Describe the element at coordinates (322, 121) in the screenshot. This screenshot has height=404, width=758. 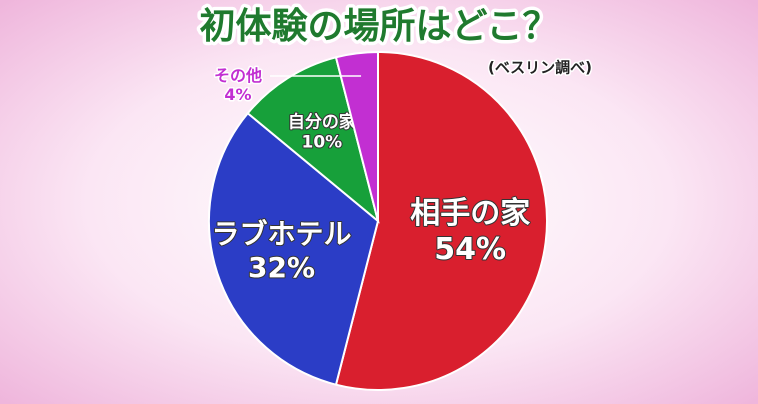
I see `slice-label: 自分の家` at that location.